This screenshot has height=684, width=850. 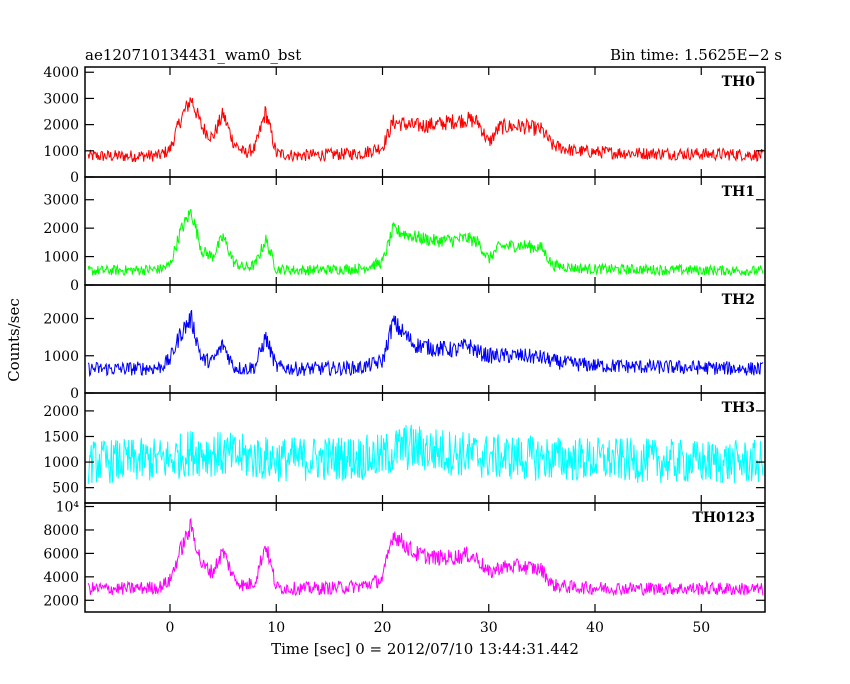 I want to click on bin-time-label: Bin time: 1.5625E−2 s, so click(x=696, y=55).